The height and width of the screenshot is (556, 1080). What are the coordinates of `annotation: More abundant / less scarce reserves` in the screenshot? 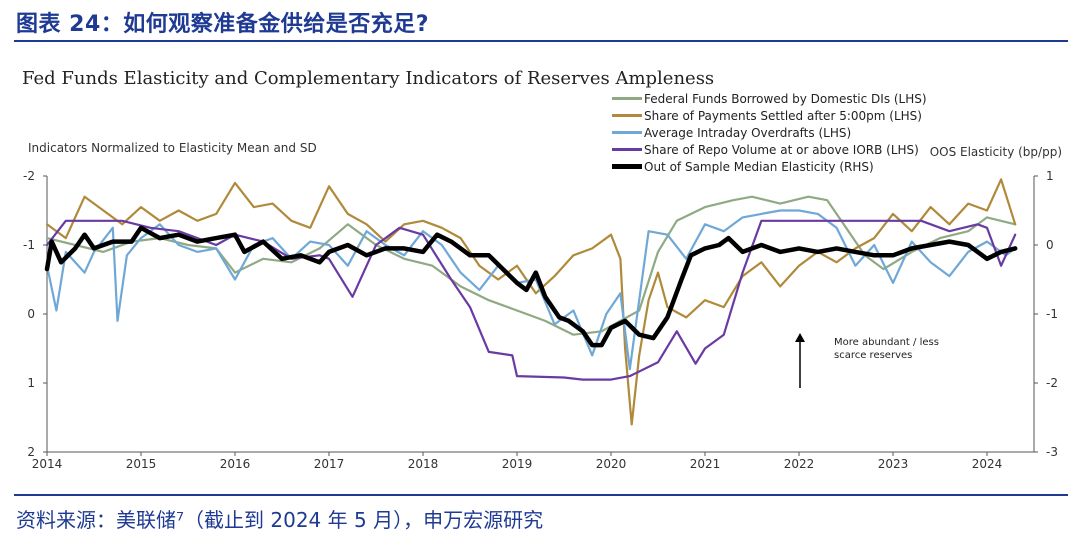 It's located at (867, 360).